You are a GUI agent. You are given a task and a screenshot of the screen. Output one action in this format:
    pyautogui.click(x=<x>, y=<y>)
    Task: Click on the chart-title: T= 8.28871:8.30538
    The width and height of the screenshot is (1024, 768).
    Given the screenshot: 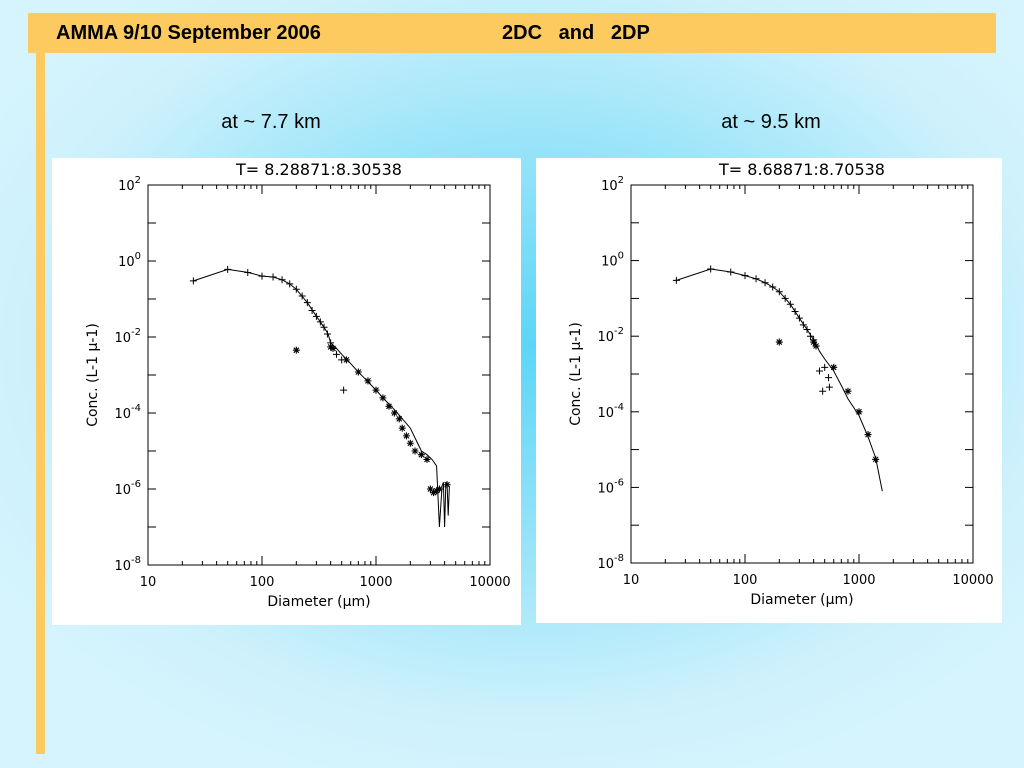 What is the action you would take?
    pyautogui.click(x=318, y=169)
    